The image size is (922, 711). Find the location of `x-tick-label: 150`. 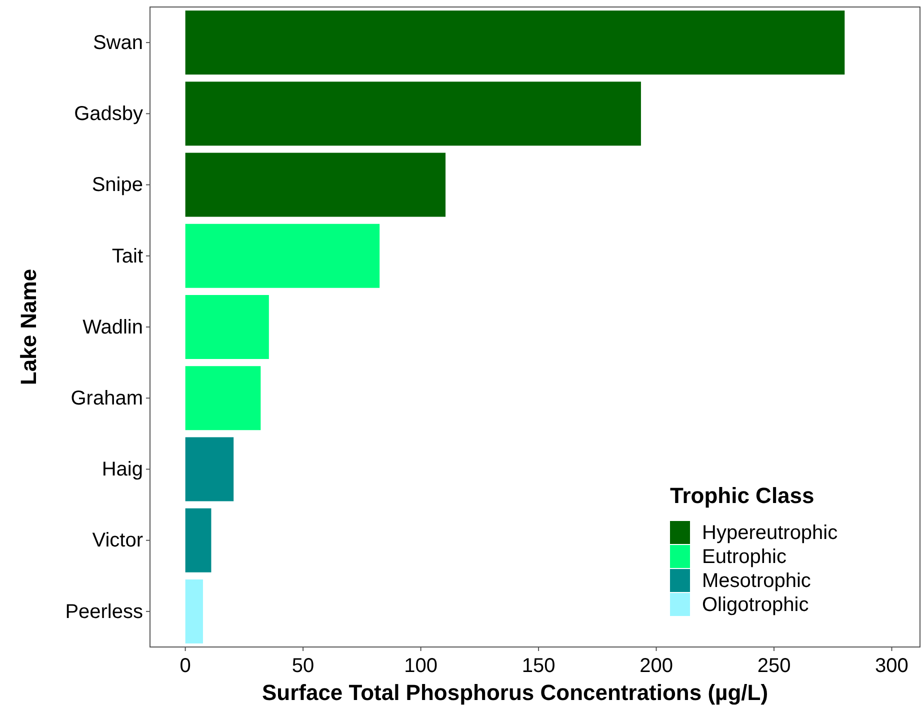

x-tick-label: 150 is located at coordinates (539, 666).